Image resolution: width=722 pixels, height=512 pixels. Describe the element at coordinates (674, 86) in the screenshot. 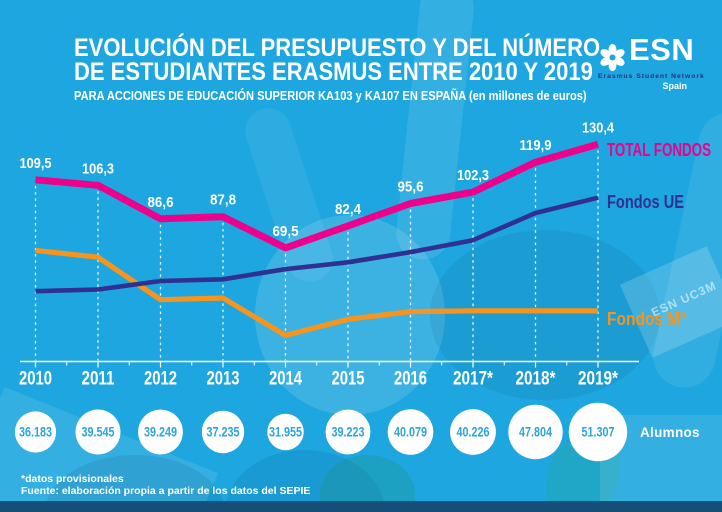

I see `esn-logo-country: Spain` at that location.